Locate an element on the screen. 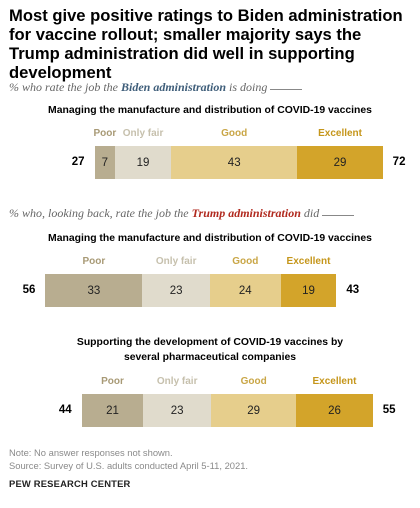 This screenshot has height=508, width=420. bar-value-label: 21 is located at coordinates (112, 410).